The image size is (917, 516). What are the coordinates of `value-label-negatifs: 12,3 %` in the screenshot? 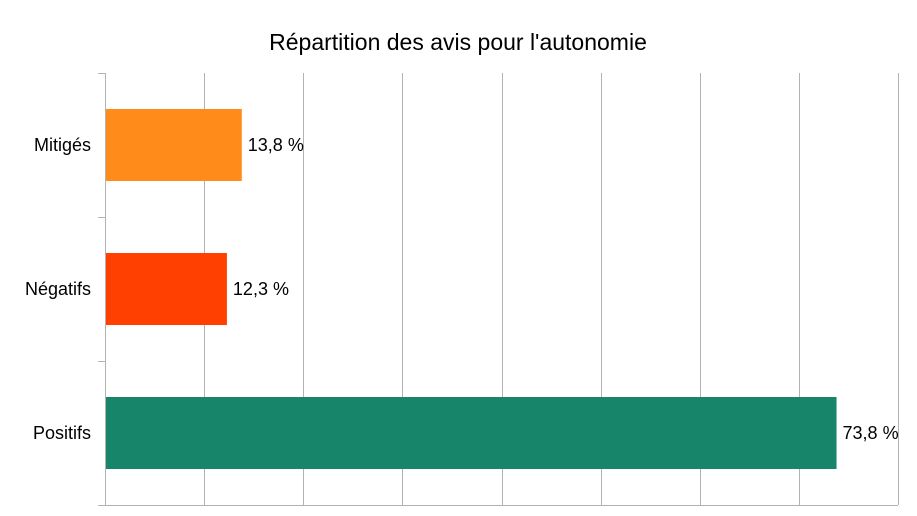 It's located at (261, 289).